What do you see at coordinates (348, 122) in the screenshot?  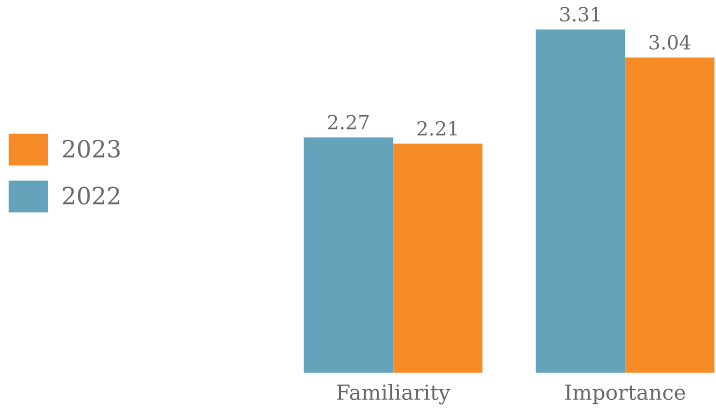 I see `data-label: 2.27` at bounding box center [348, 122].